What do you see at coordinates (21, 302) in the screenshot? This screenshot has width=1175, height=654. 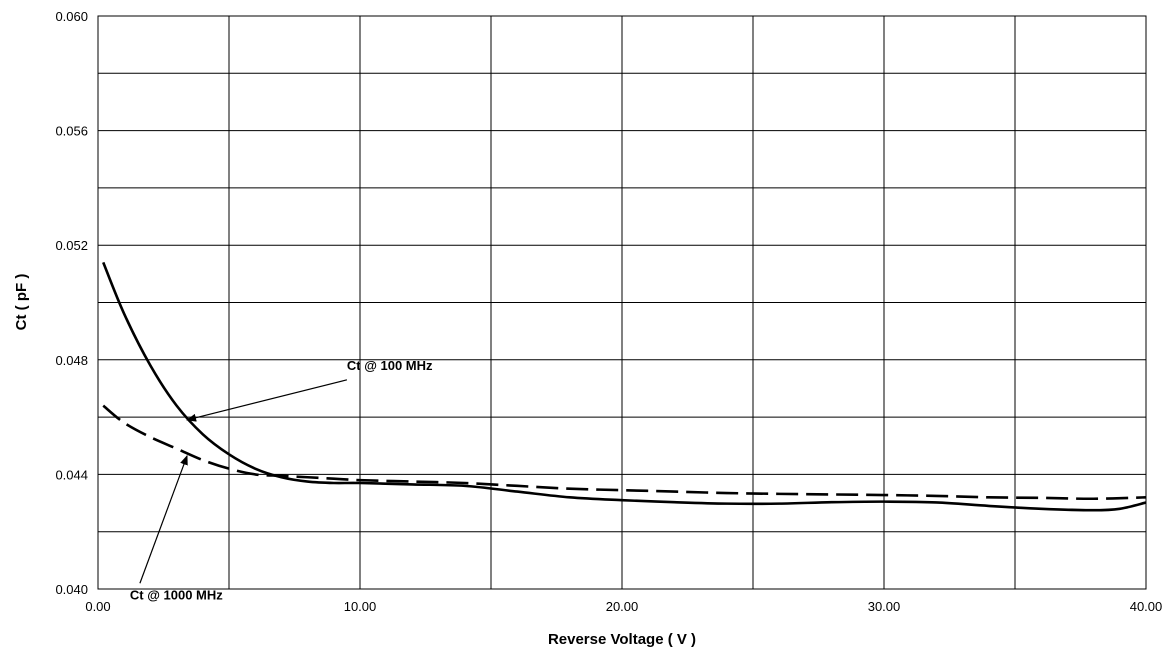 I see `y-axis-title: Ct ( pF )` at bounding box center [21, 302].